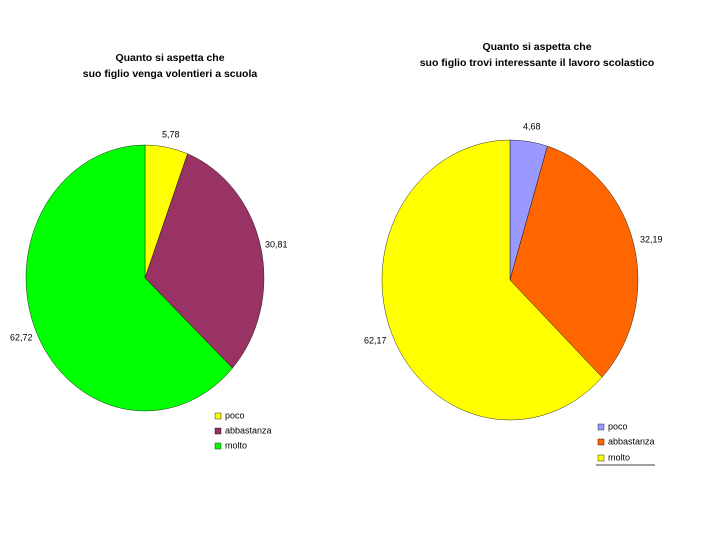 The width and height of the screenshot is (720, 540). What do you see at coordinates (651, 239) in the screenshot?
I see `data-label: 32,19` at bounding box center [651, 239].